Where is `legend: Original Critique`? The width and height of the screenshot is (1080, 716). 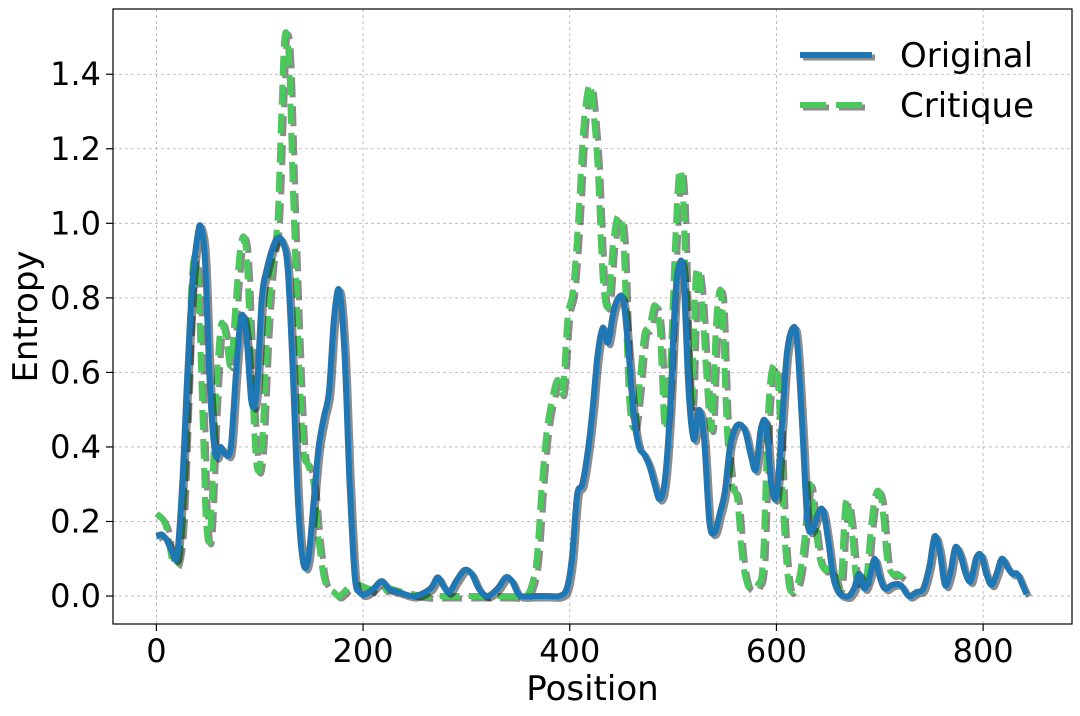 legend: Original Critique is located at coordinates (917, 81).